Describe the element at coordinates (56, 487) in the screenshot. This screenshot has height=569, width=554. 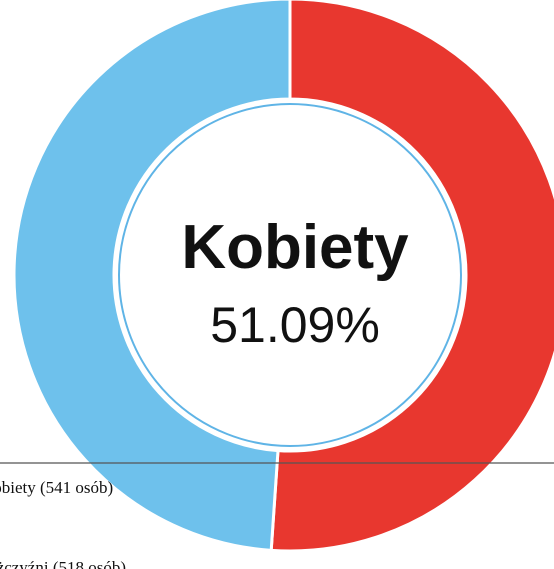
I see `legend-entry: Kobiety (541 osób)` at that location.